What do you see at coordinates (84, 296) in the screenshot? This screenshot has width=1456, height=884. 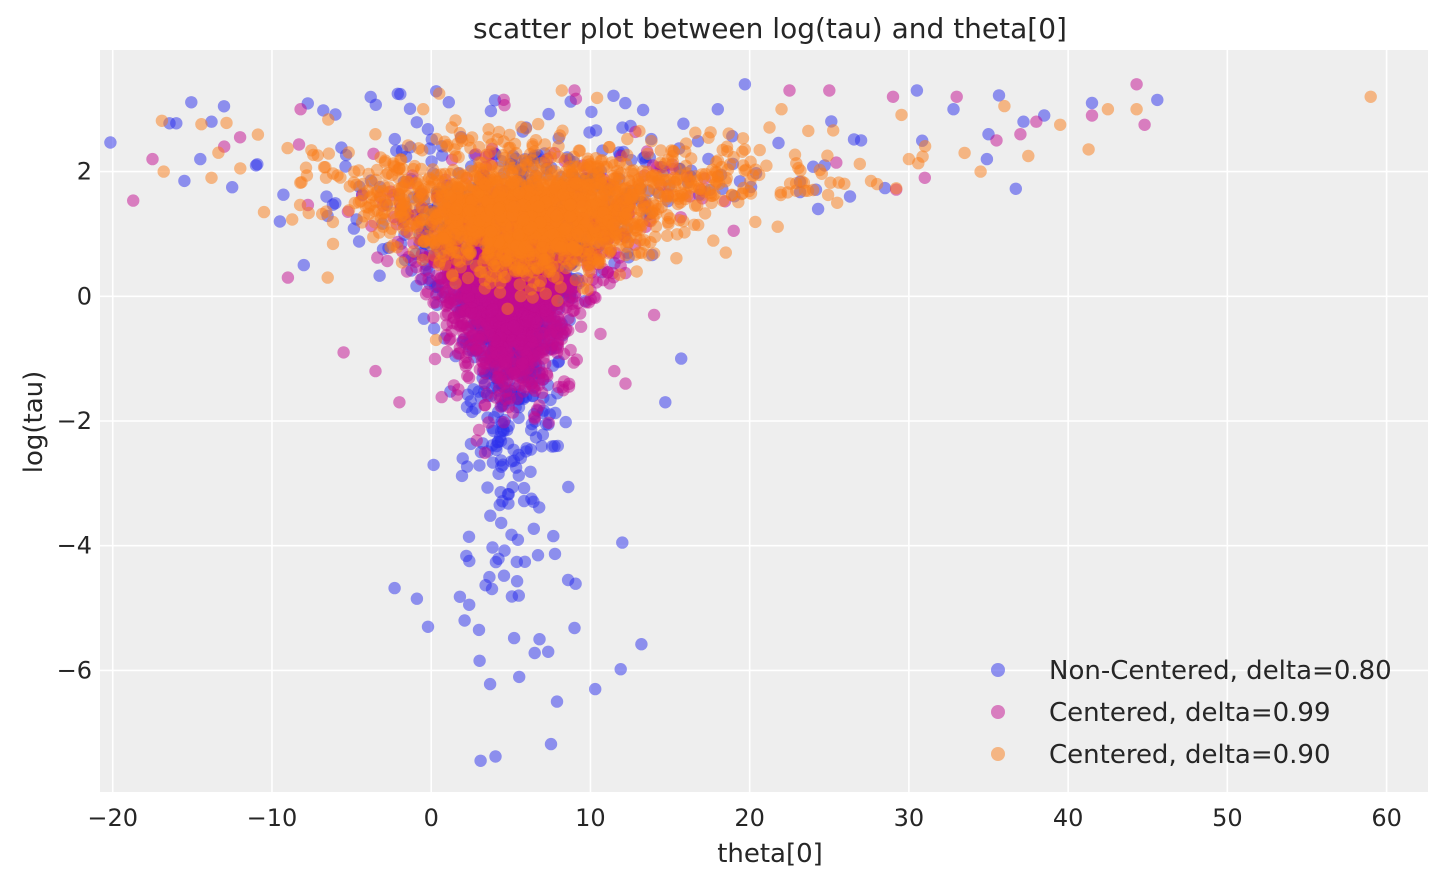 I see `y-tick-label: 0` at bounding box center [84, 296].